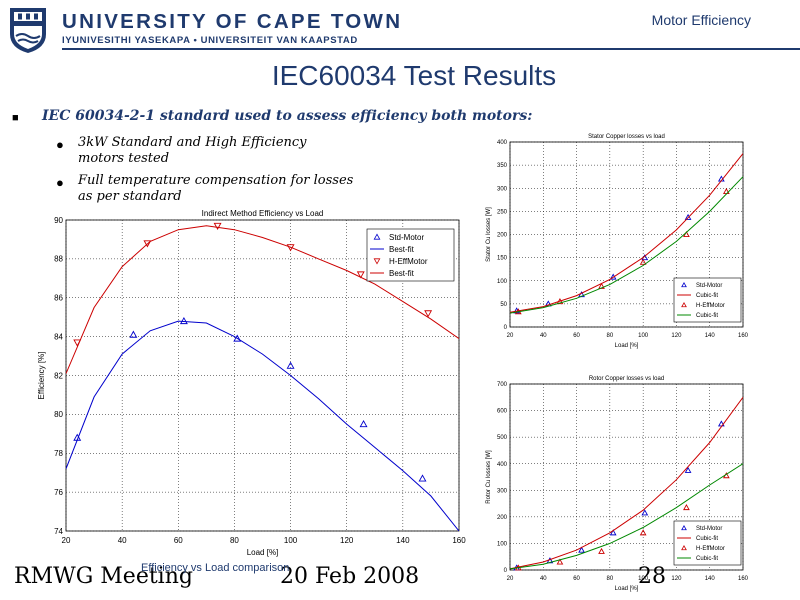 Image resolution: width=800 pixels, height=600 pixels. I want to click on y-tick-label: 86, so click(58, 298).